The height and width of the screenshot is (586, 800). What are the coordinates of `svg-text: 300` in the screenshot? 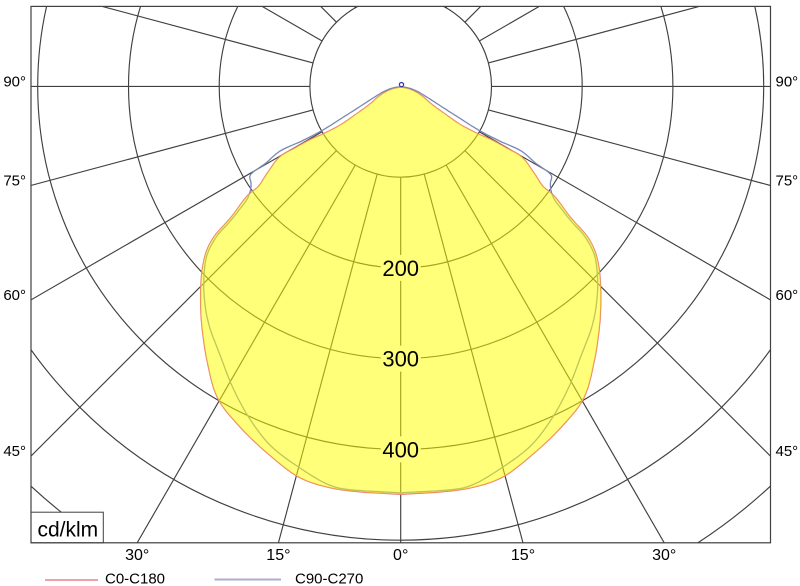 It's located at (400, 359).